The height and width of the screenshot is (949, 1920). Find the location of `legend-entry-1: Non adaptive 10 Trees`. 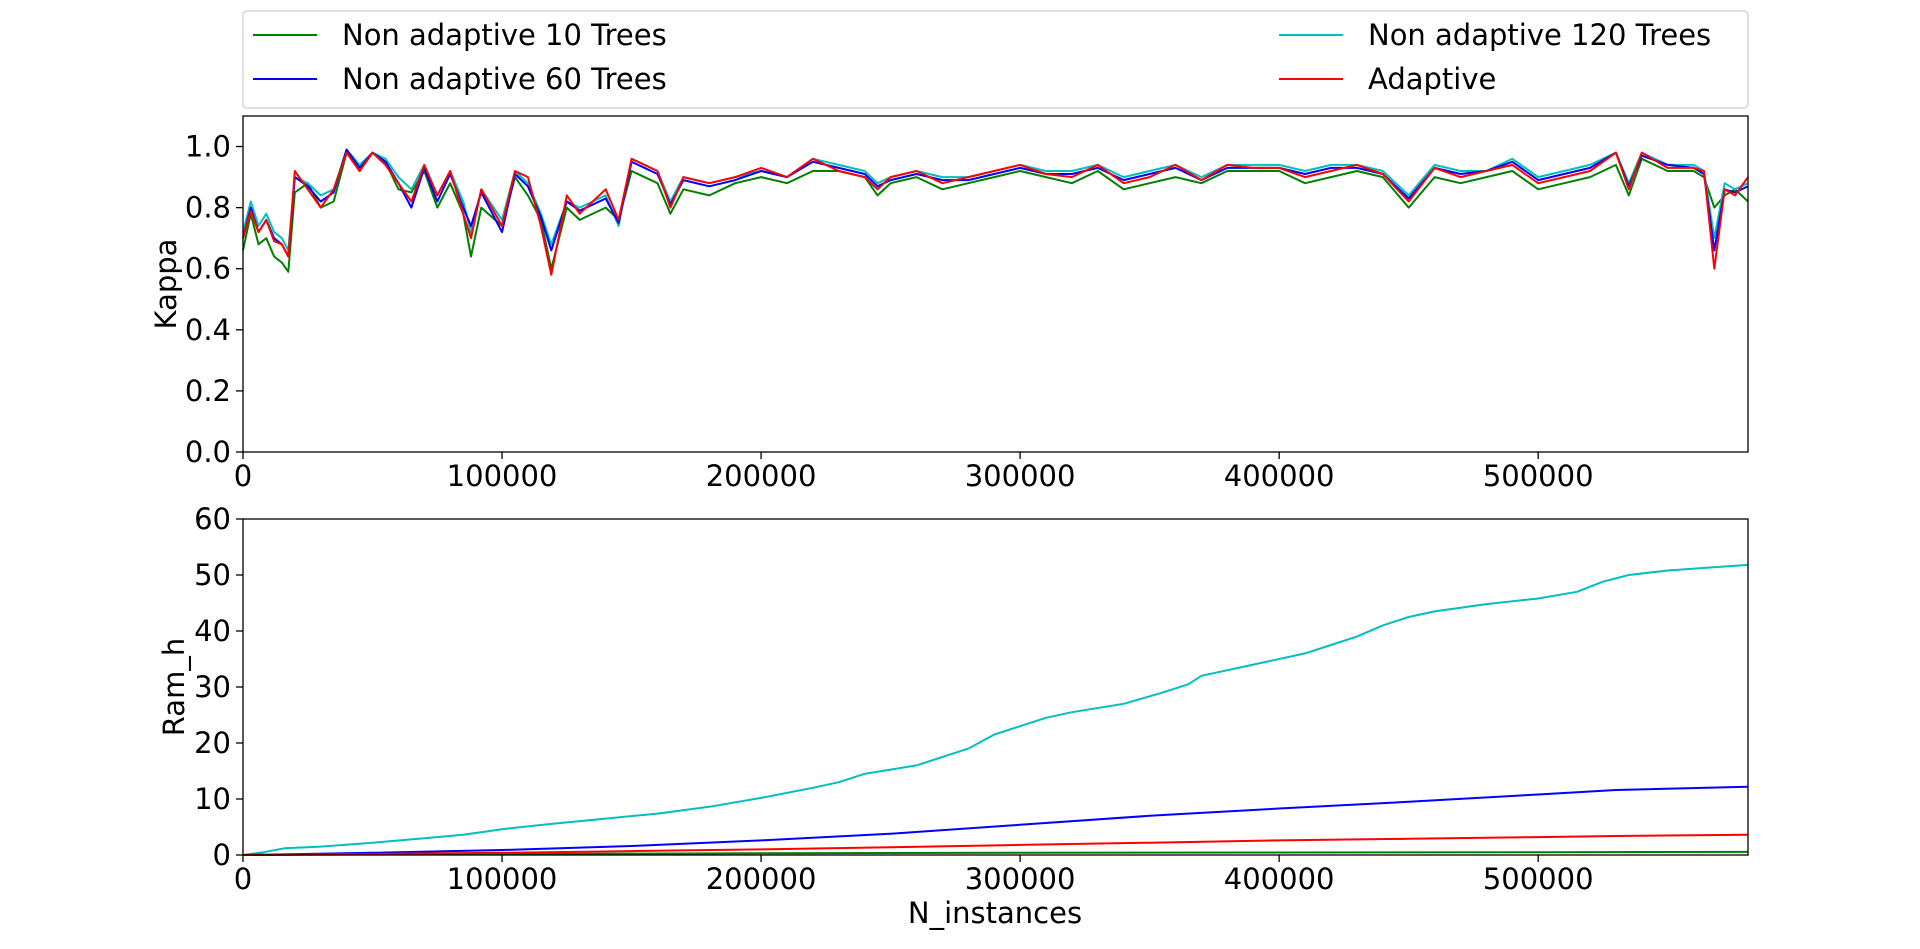

legend-entry-1: Non adaptive 10 Trees is located at coordinates (460, 35).